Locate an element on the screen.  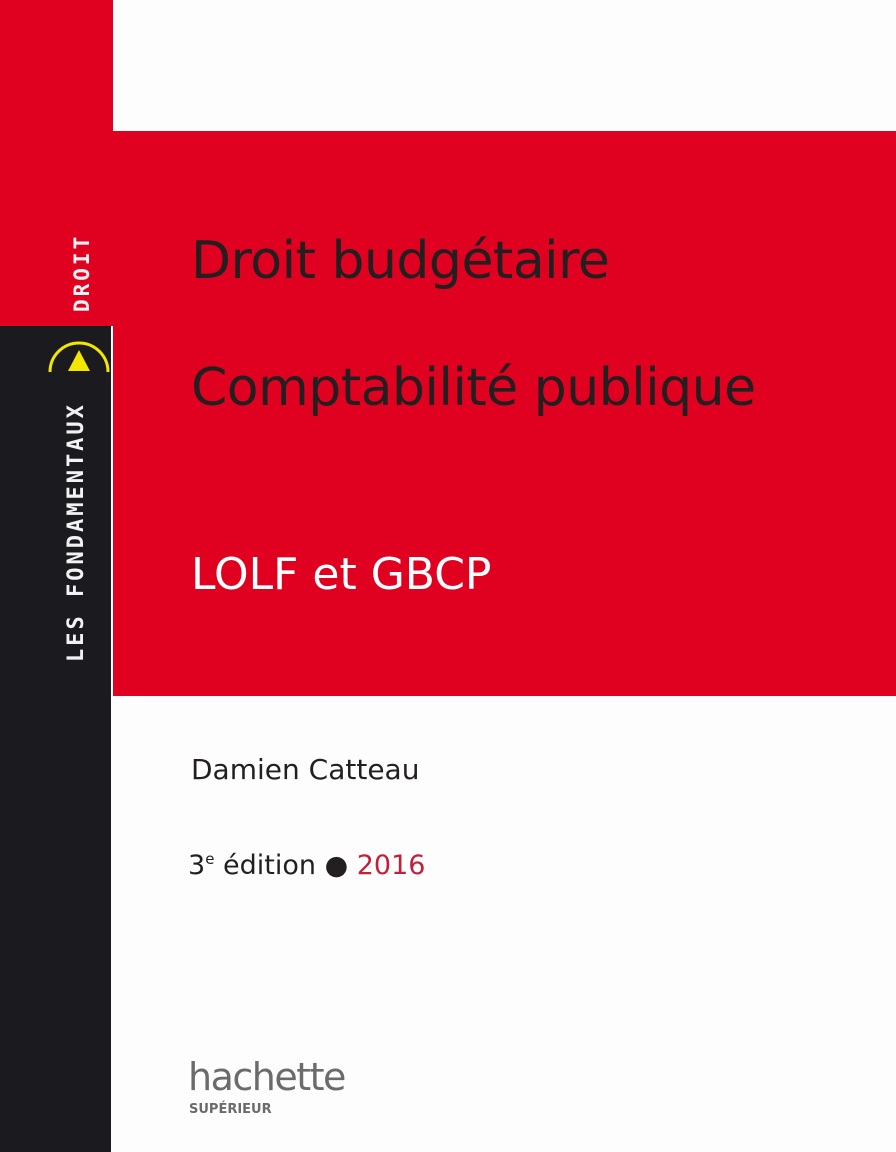
author: Damien Catteau is located at coordinates (305, 769).